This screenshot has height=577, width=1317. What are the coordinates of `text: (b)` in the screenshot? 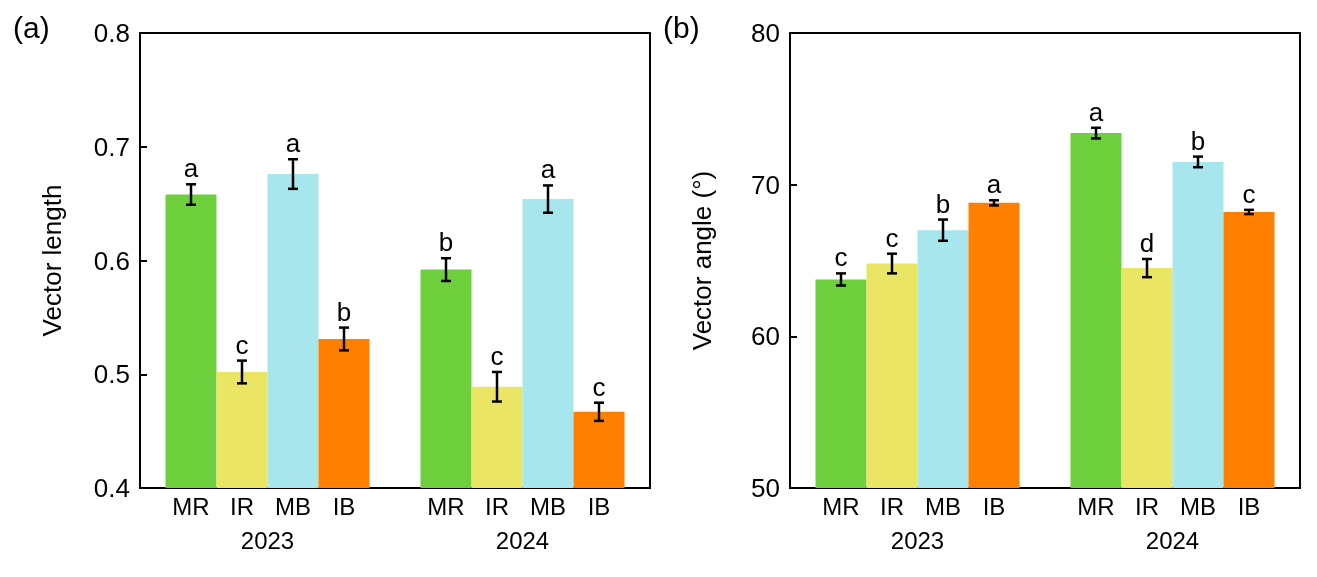 It's located at (681, 27).